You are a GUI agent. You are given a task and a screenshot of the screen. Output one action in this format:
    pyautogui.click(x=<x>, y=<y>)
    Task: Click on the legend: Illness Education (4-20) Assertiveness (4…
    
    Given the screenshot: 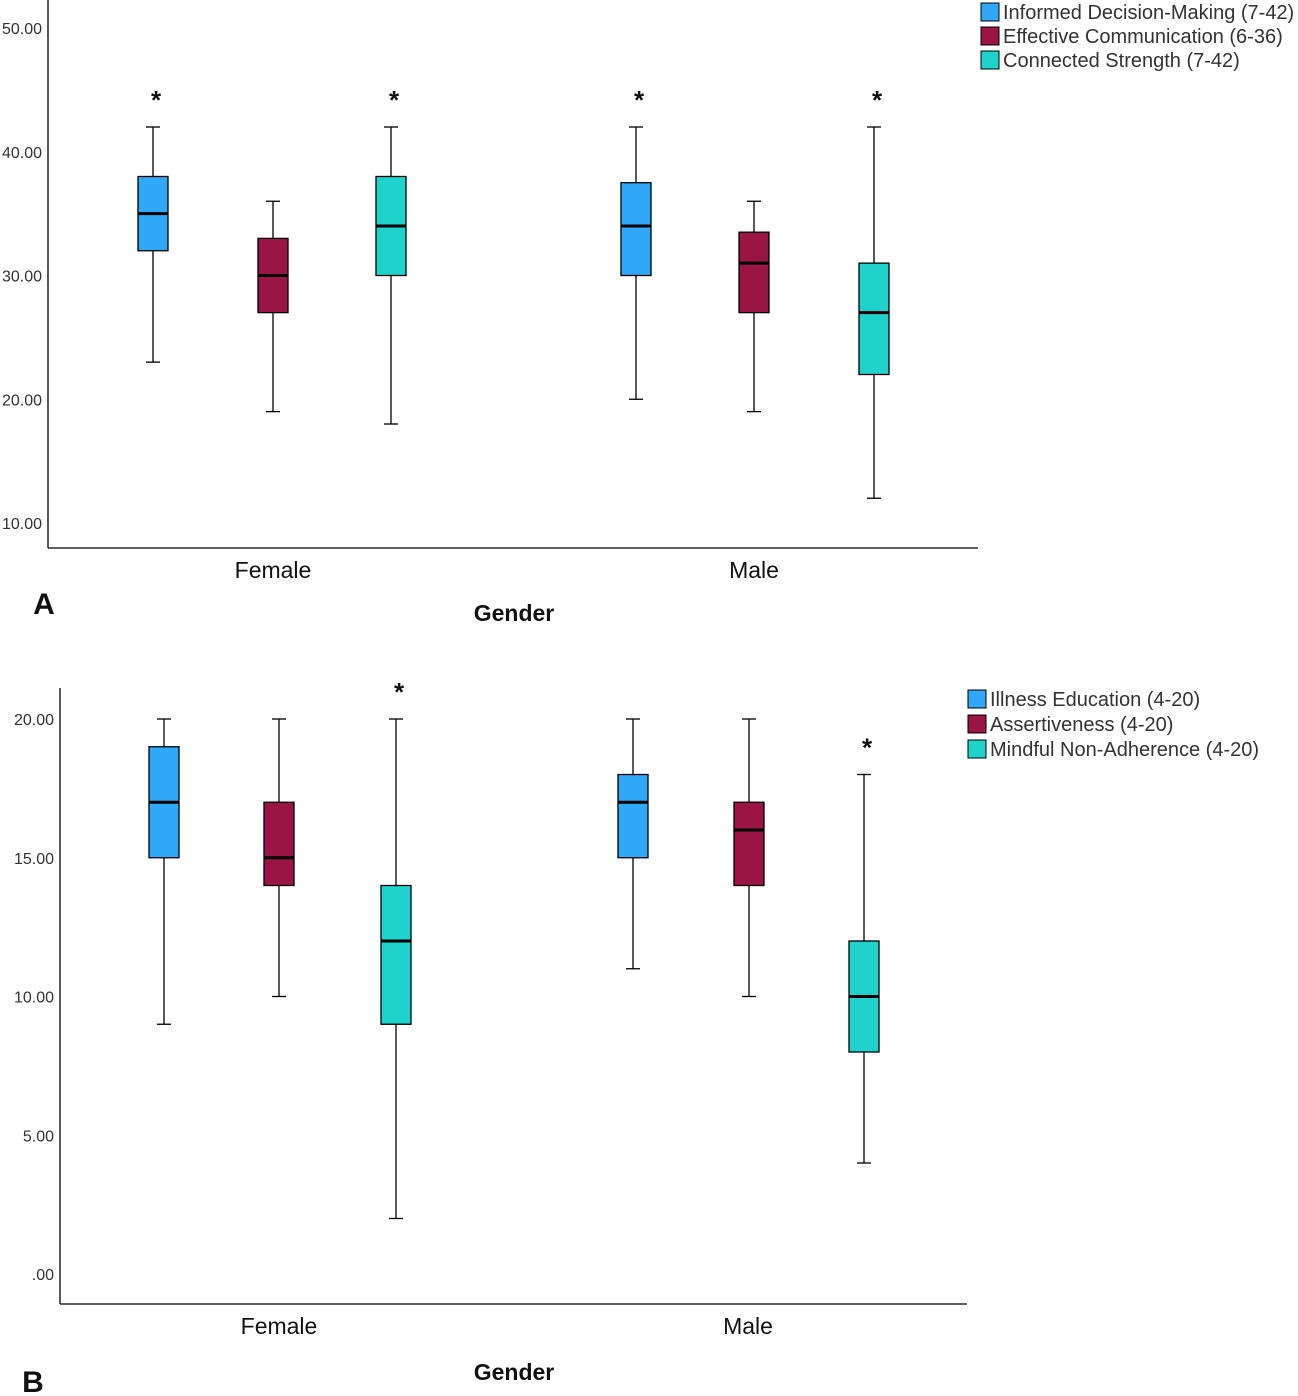 What is the action you would take?
    pyautogui.click(x=1113, y=725)
    